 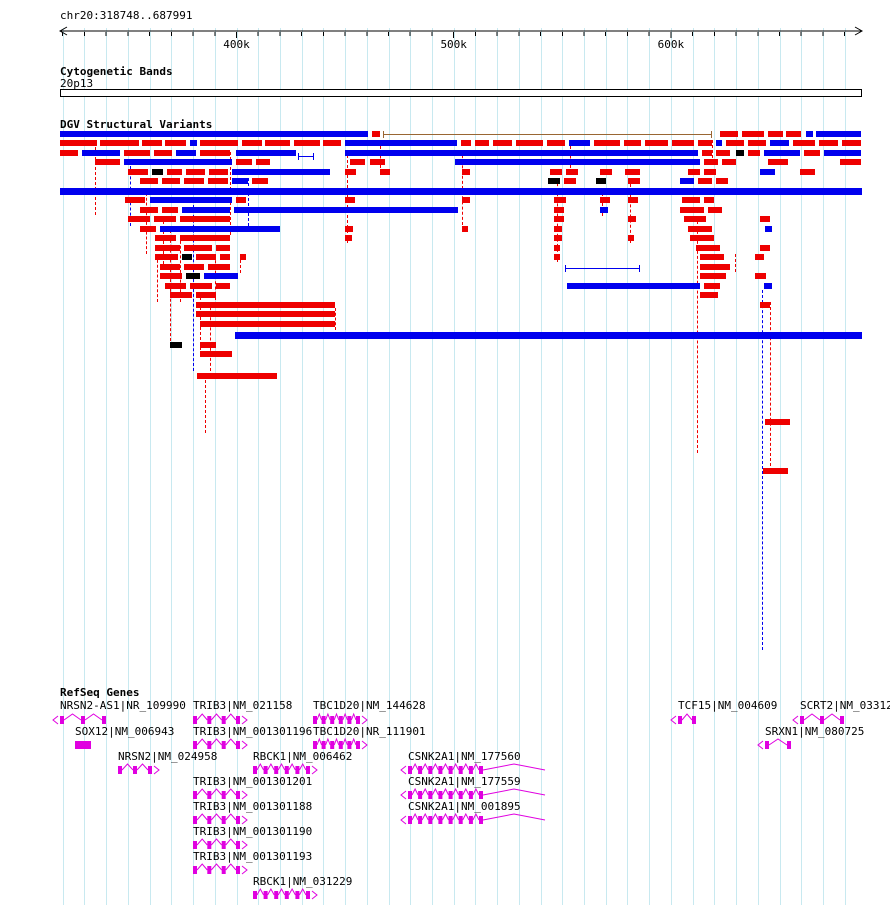 I want to click on band-box, so click(x=461, y=93).